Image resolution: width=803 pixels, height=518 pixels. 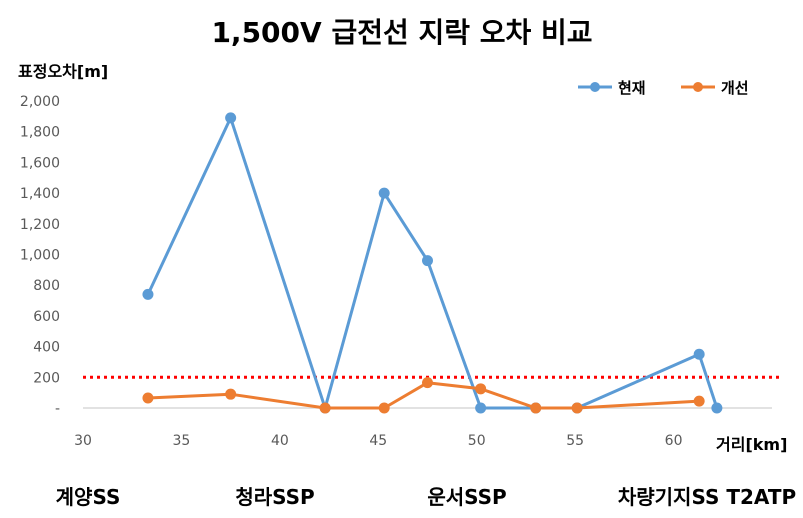 What do you see at coordinates (274, 497) in the screenshot?
I see `station-label: 청라SSP` at bounding box center [274, 497].